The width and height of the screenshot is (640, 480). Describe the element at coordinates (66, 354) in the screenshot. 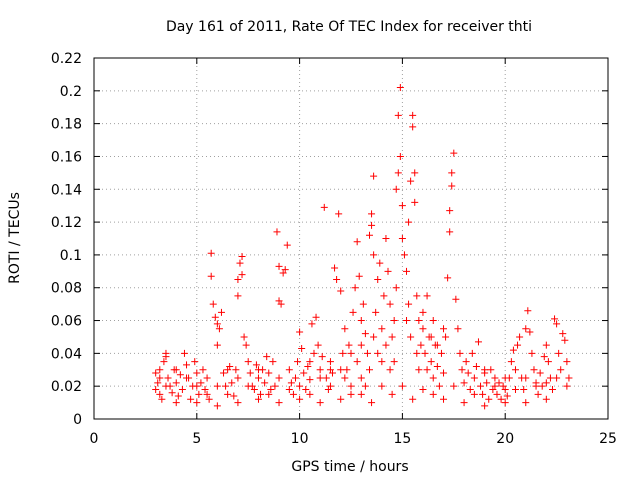

I see `y-tick-label: 0.04` at that location.